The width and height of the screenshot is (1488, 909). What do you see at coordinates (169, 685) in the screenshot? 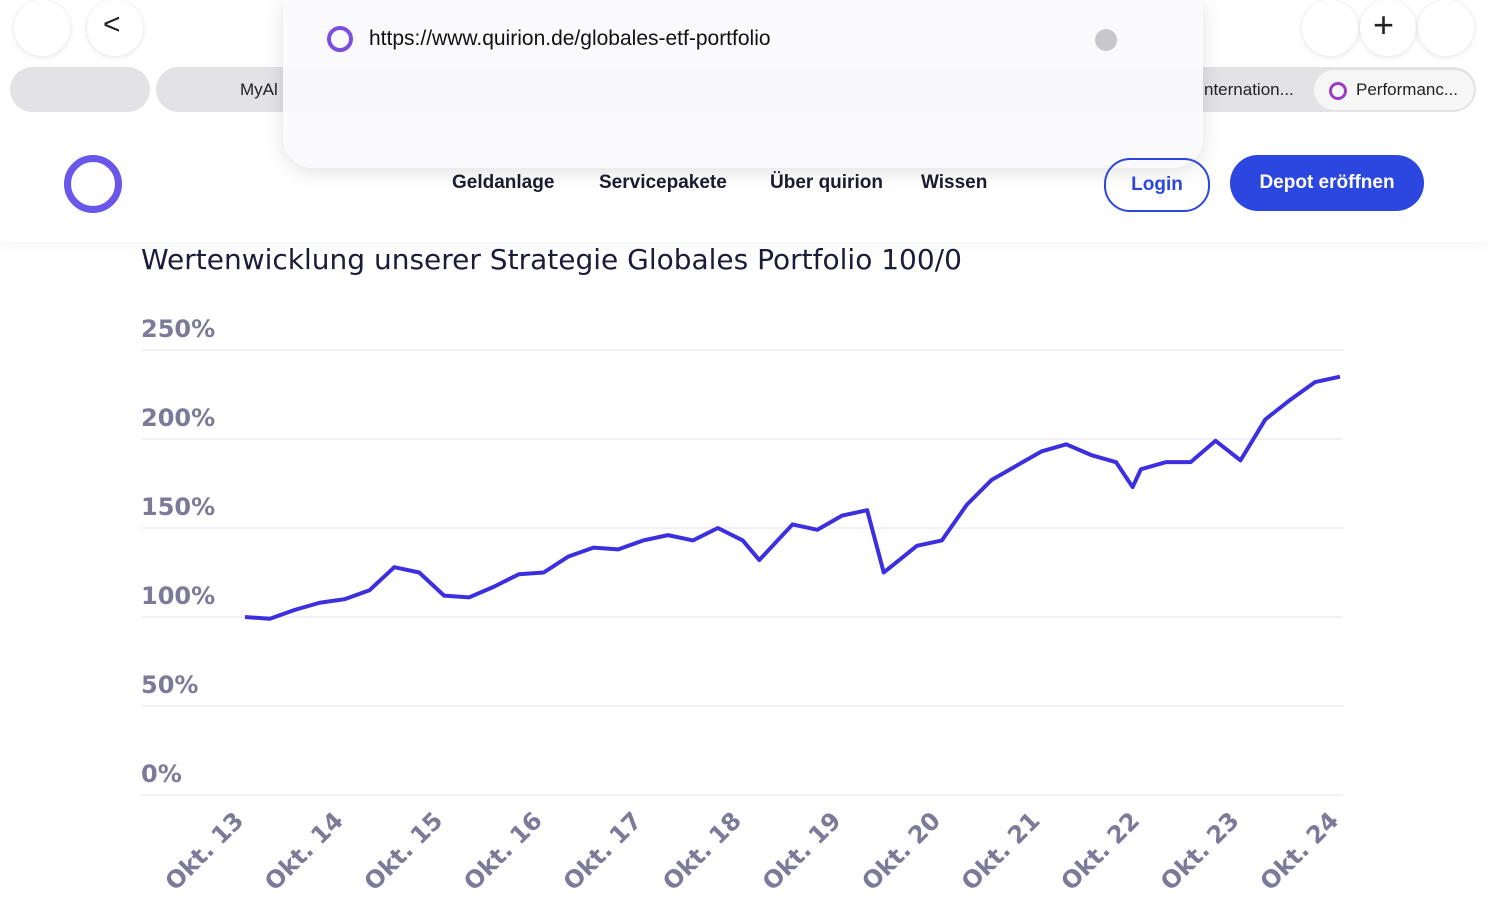
I see `y-tick-label: 50%` at bounding box center [169, 685].